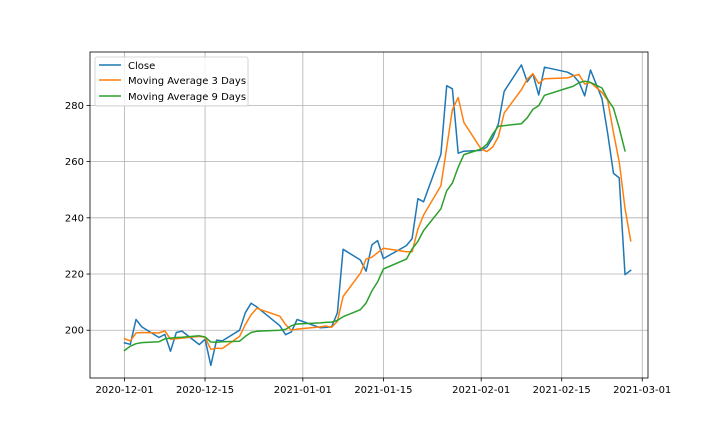 The height and width of the screenshot is (432, 720). Describe the element at coordinates (562, 390) in the screenshot. I see `x-tick-label: 2021-02-15` at that location.